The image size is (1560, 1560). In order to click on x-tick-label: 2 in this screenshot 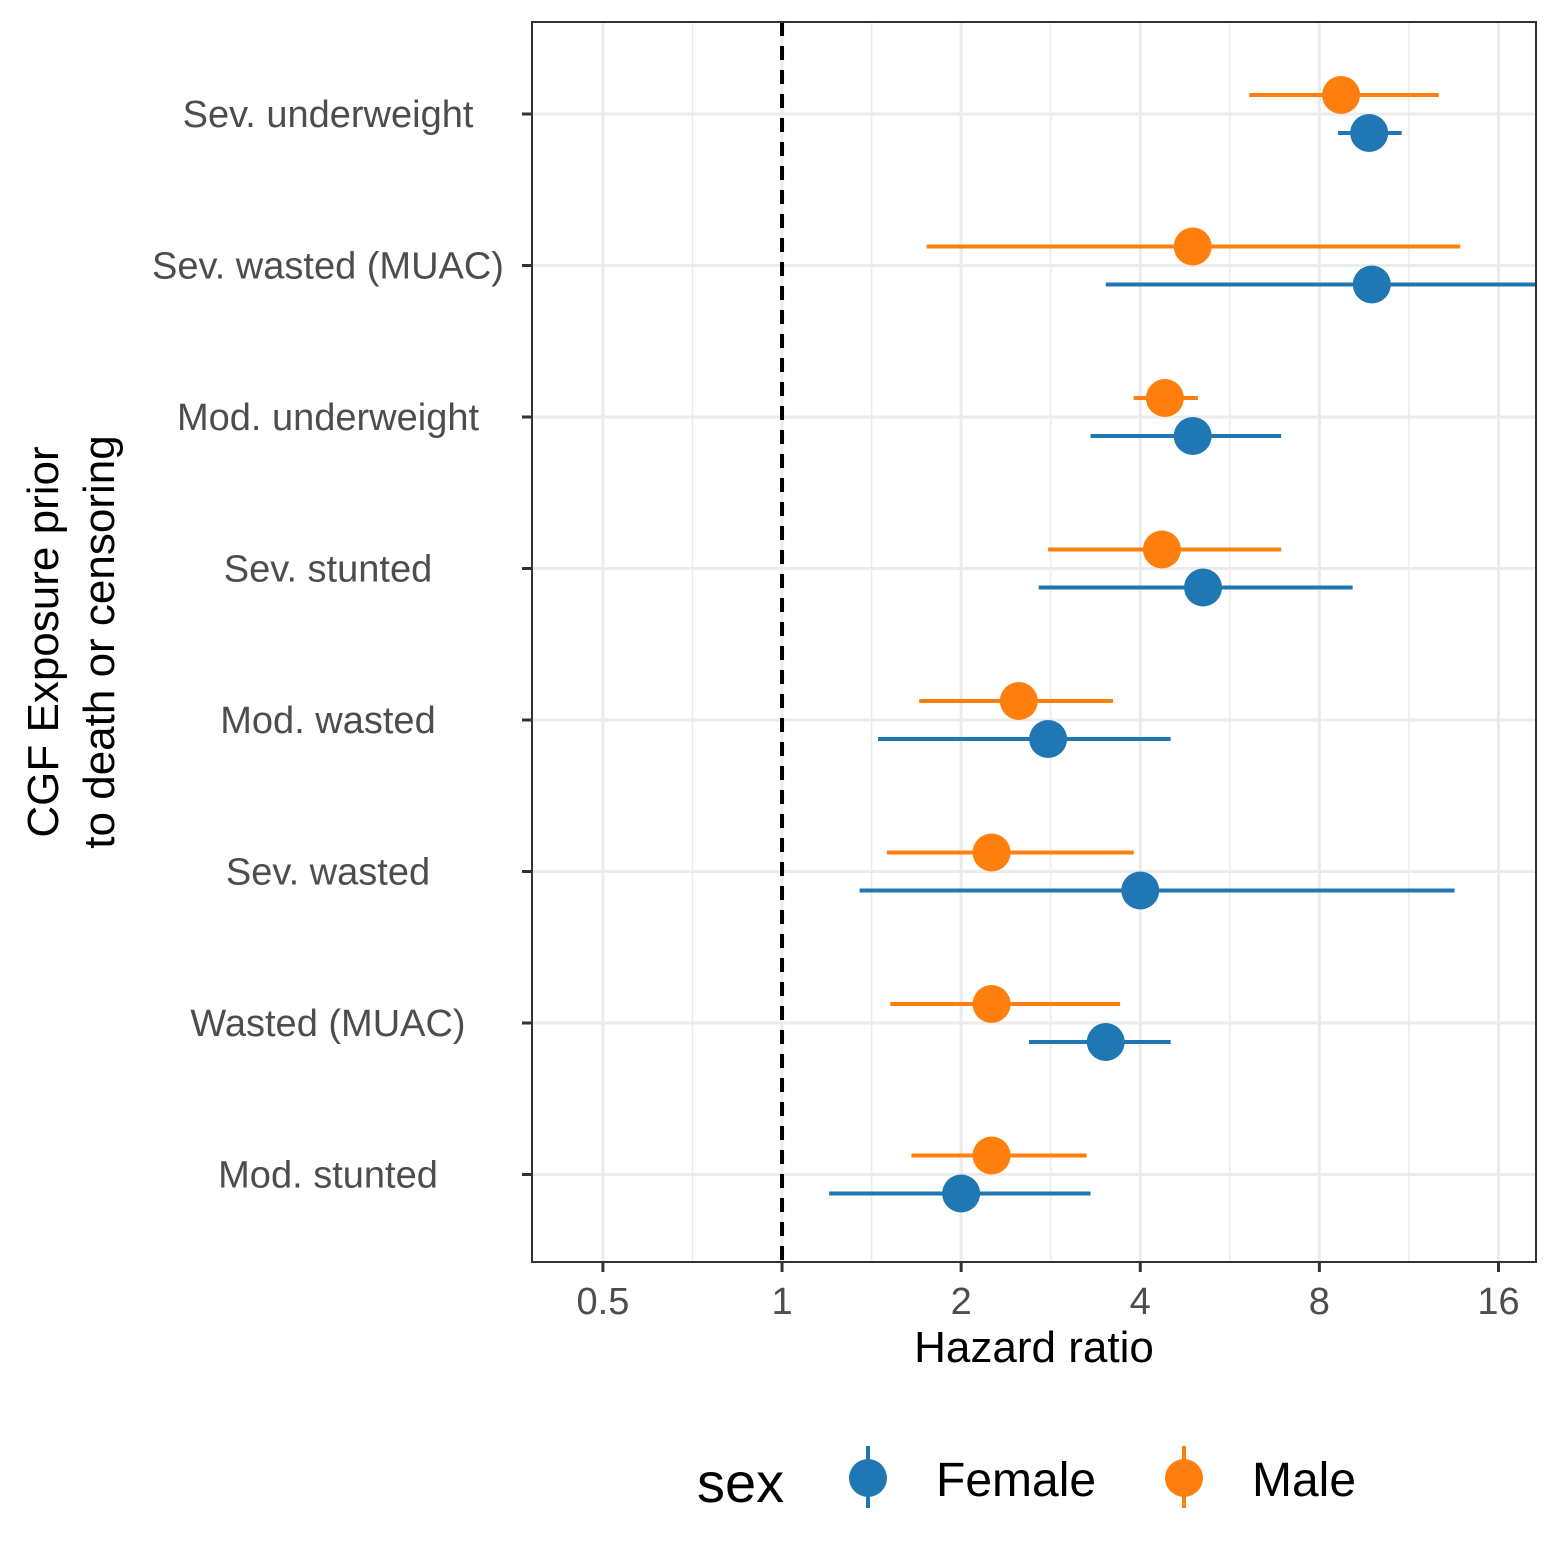, I will do `click(961, 1302)`.